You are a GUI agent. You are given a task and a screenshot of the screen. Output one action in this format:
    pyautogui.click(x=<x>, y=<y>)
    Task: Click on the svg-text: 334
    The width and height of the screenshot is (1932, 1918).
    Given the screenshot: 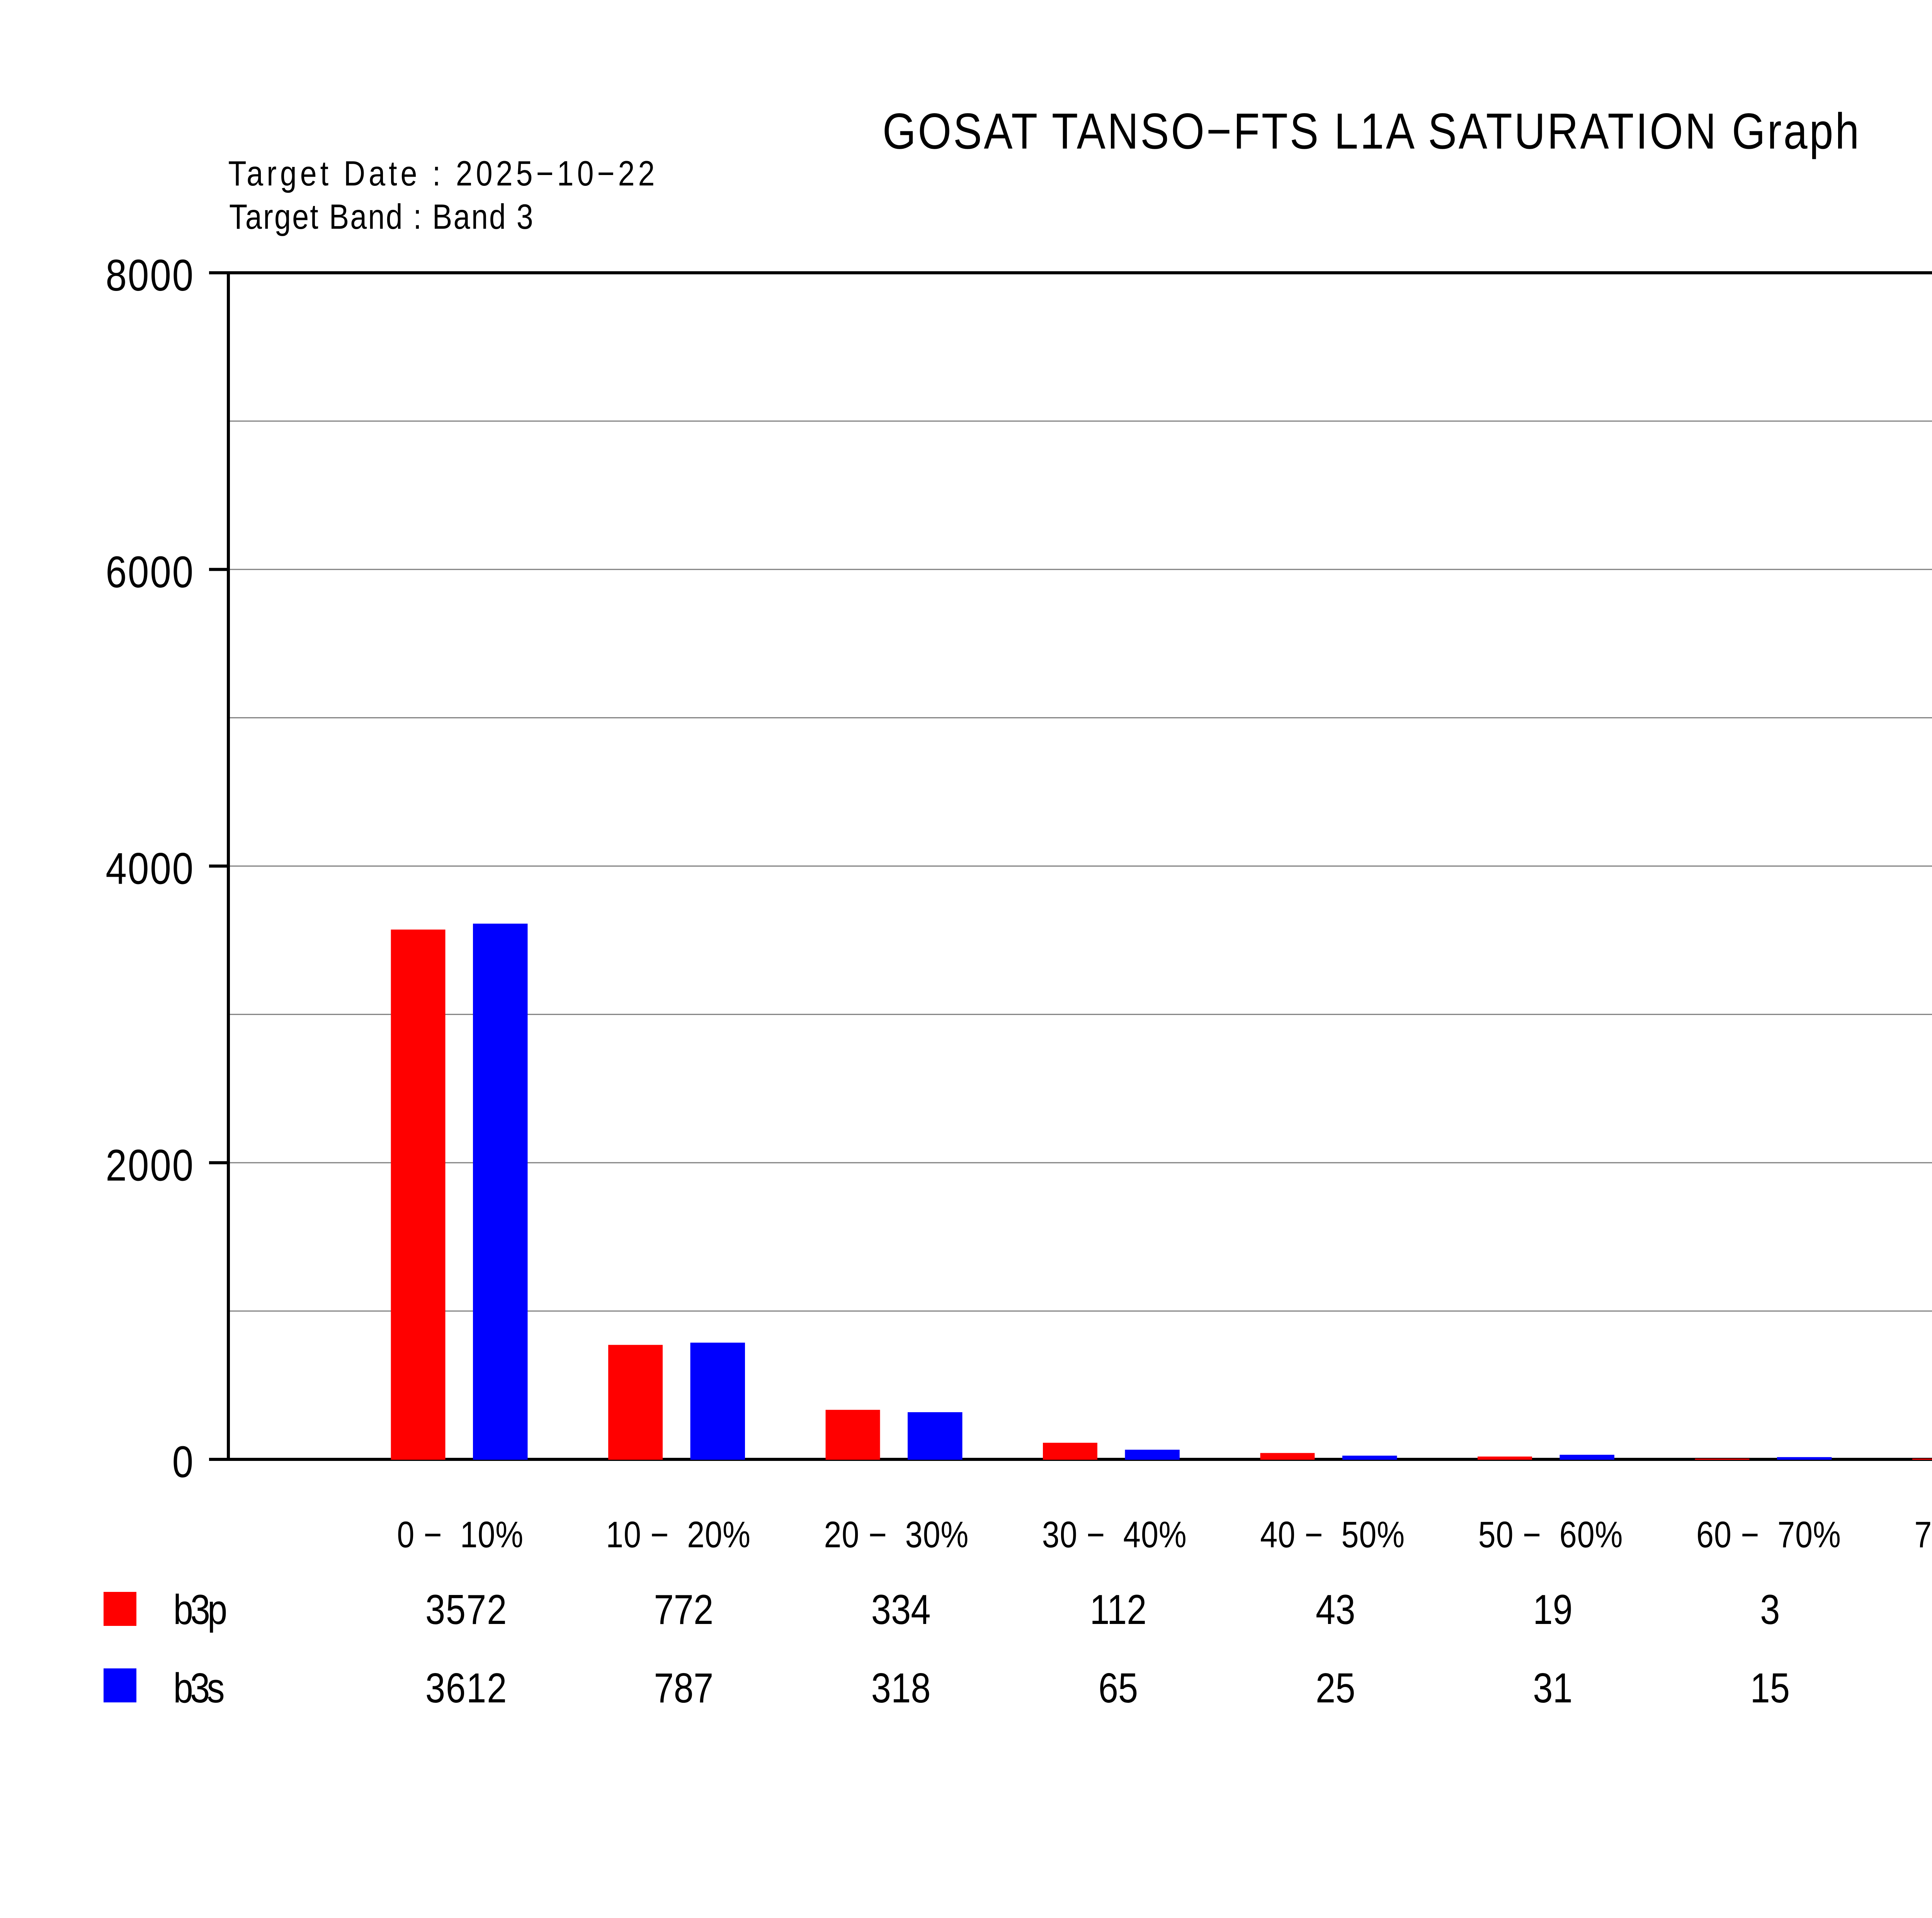 What is the action you would take?
    pyautogui.click(x=901, y=1609)
    